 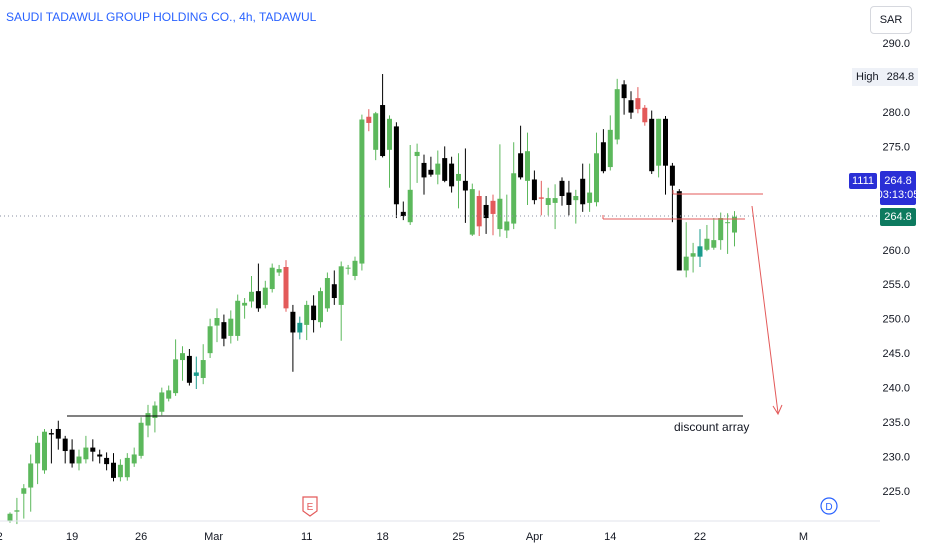 What do you see at coordinates (310, 506) in the screenshot?
I see `earnings-event-icon` at bounding box center [310, 506].